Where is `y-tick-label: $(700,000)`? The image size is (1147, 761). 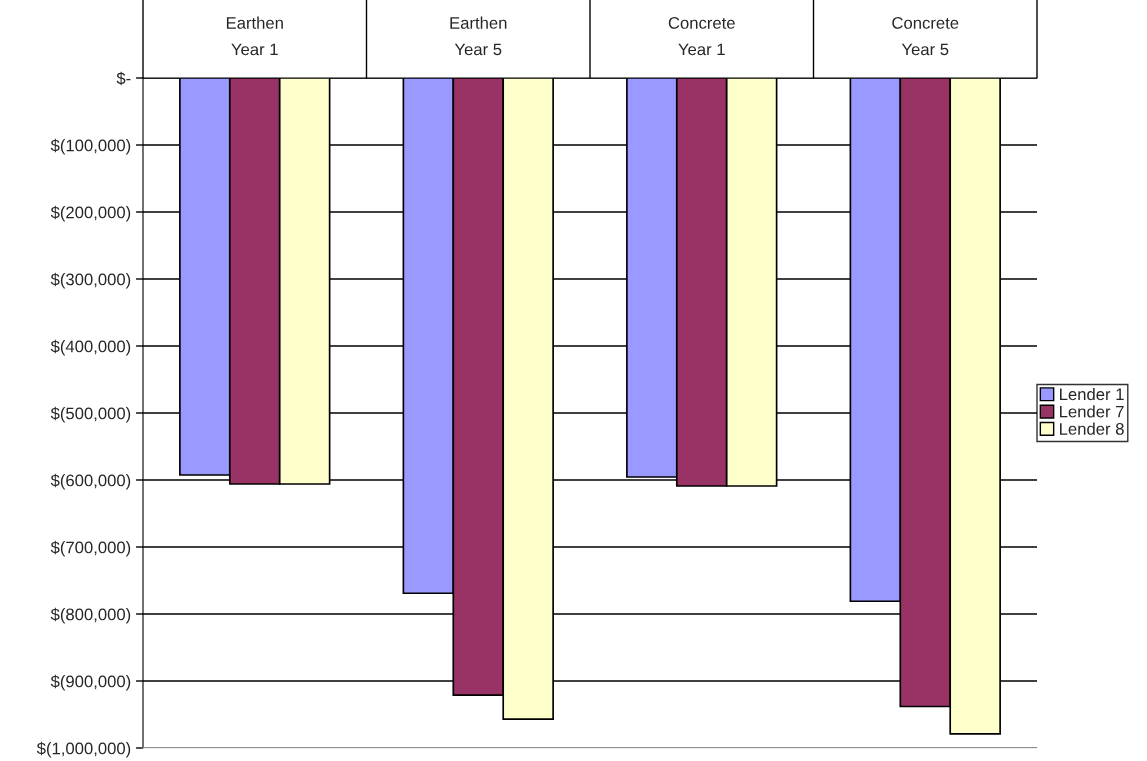 y-tick-label: $(700,000) is located at coordinates (90, 548).